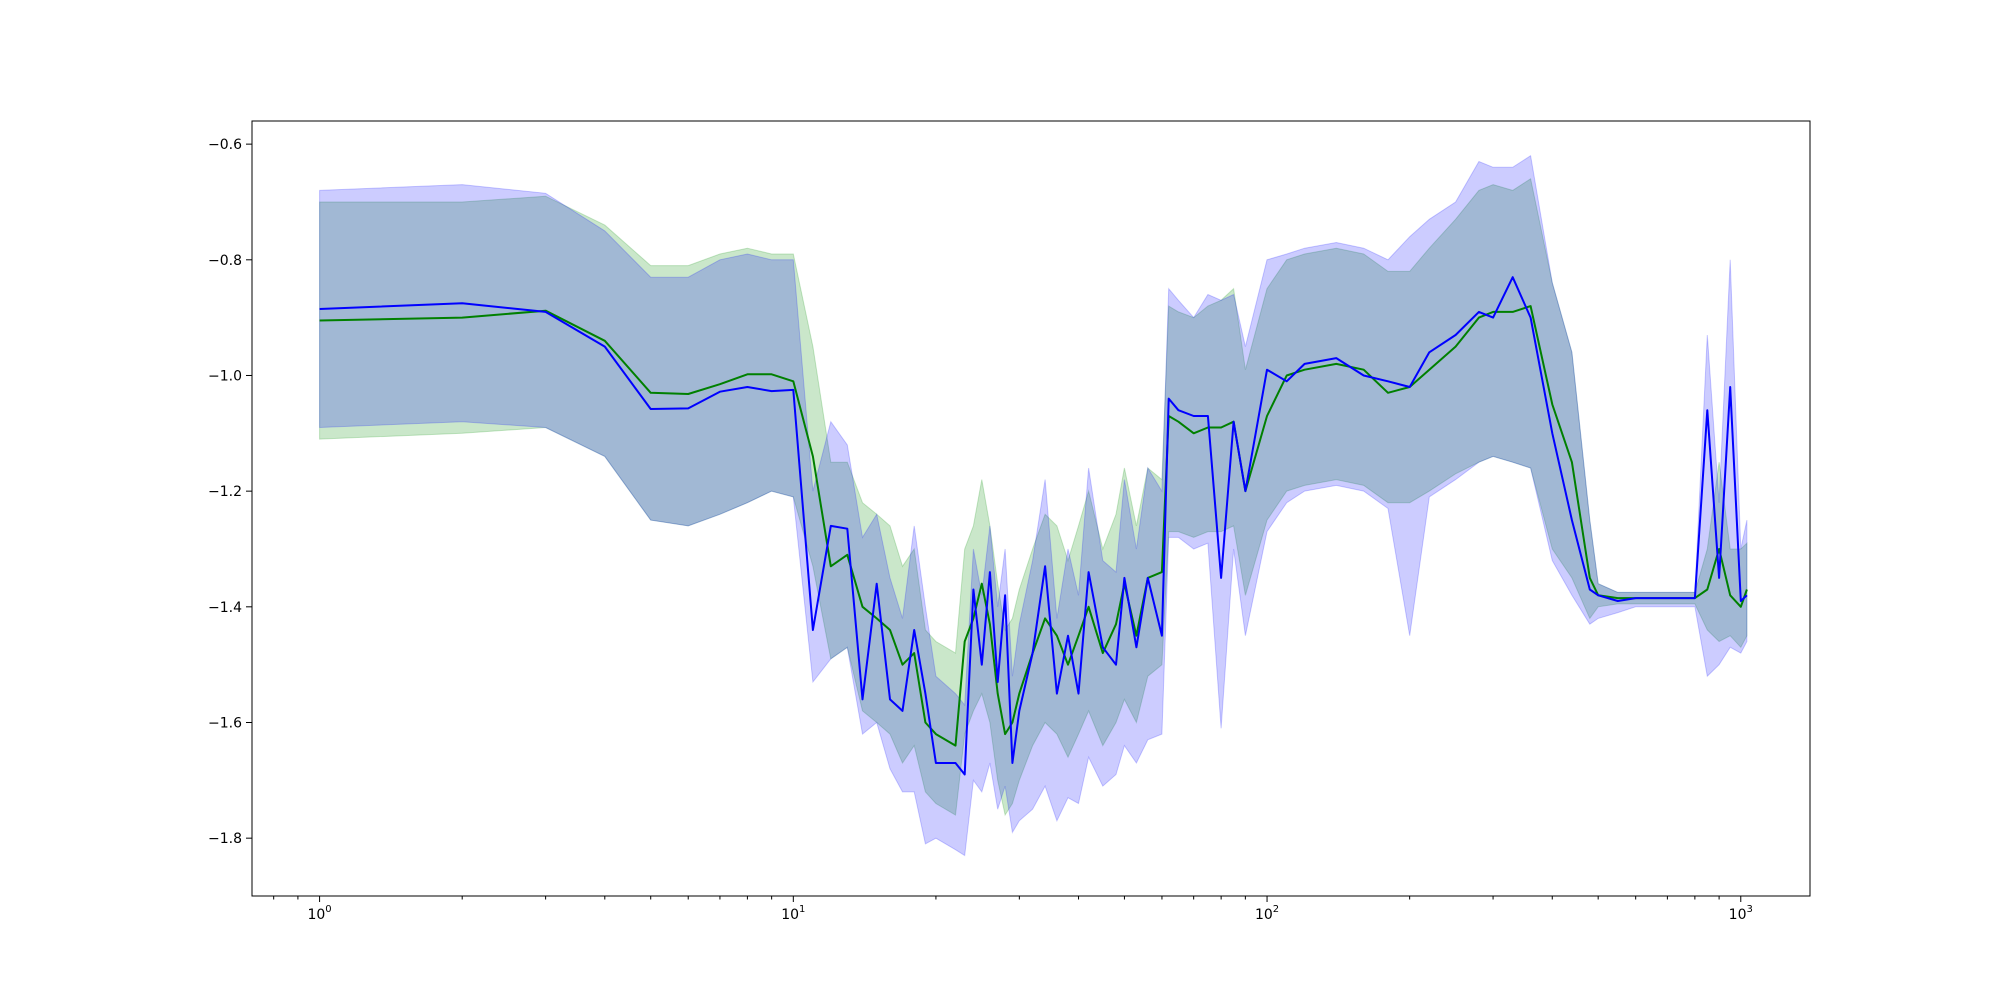 This screenshot has height=1000, width=2000. I want to click on x-tick-label: 10³, so click(1741, 913).